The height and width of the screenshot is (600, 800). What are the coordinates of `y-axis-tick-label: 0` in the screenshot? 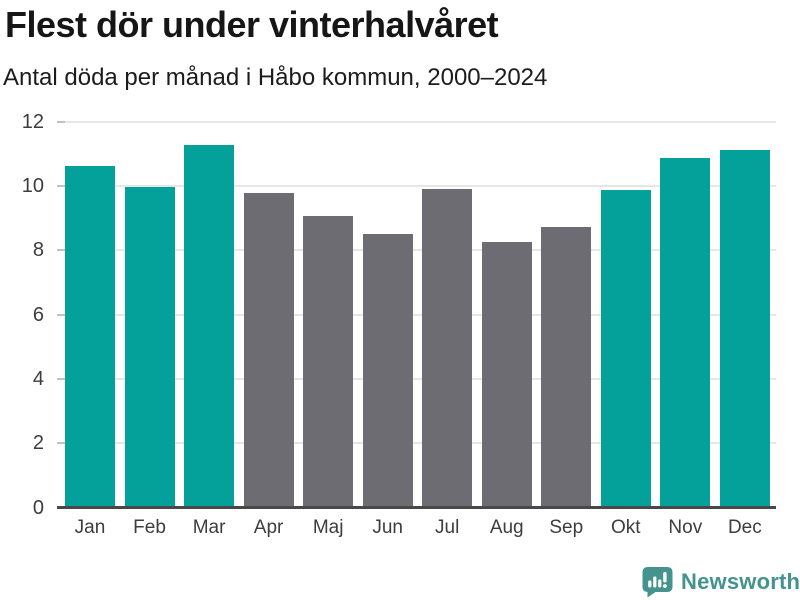 It's located at (38, 507).